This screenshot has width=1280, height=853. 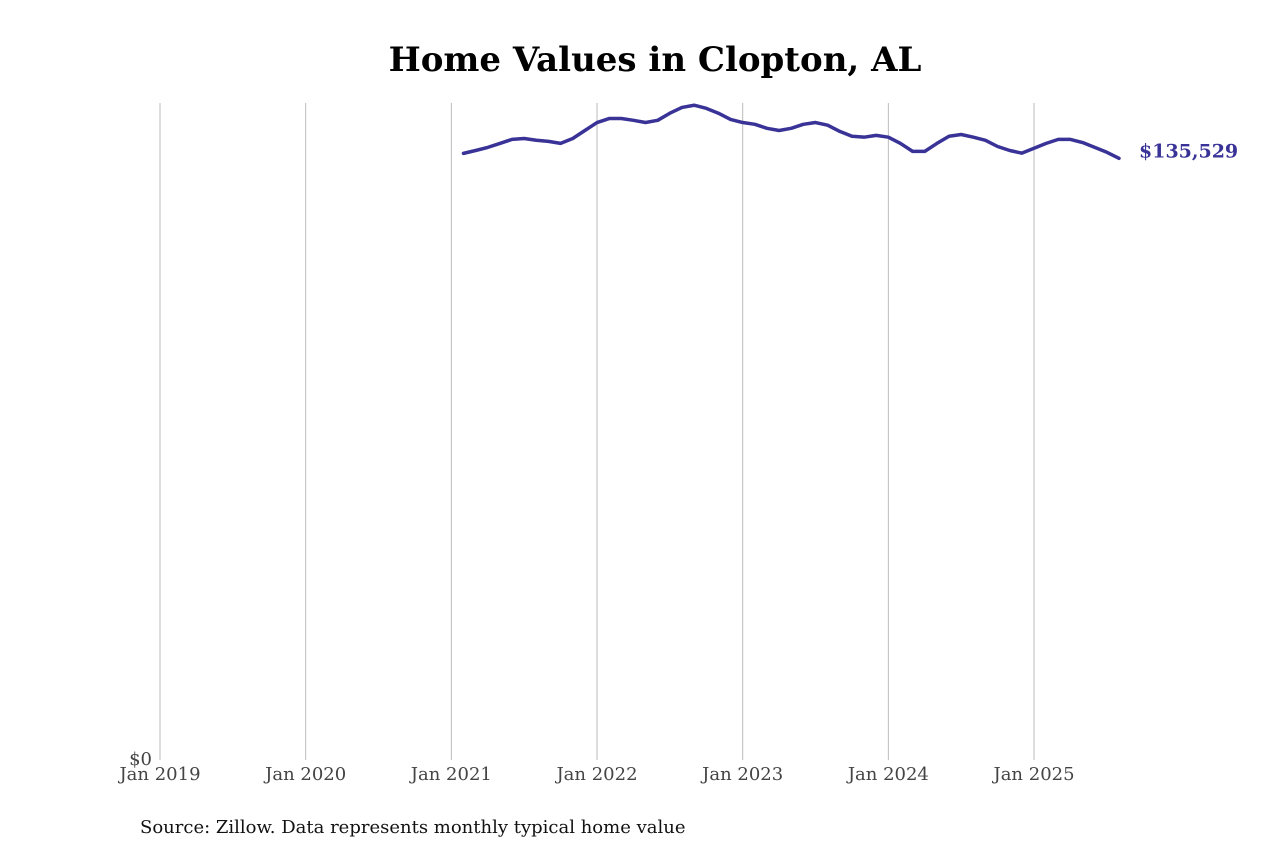 What do you see at coordinates (158, 774) in the screenshot?
I see `x-tick-label: Jan 2019` at bounding box center [158, 774].